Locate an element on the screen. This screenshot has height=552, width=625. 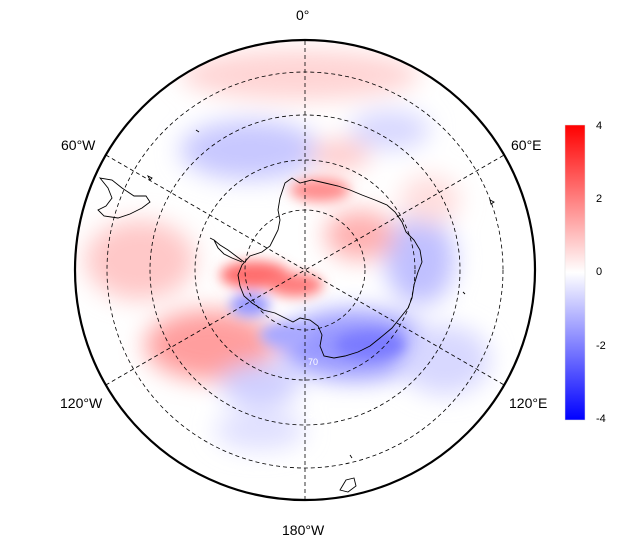
latitude-label-60: 60 is located at coordinates (313, 415).